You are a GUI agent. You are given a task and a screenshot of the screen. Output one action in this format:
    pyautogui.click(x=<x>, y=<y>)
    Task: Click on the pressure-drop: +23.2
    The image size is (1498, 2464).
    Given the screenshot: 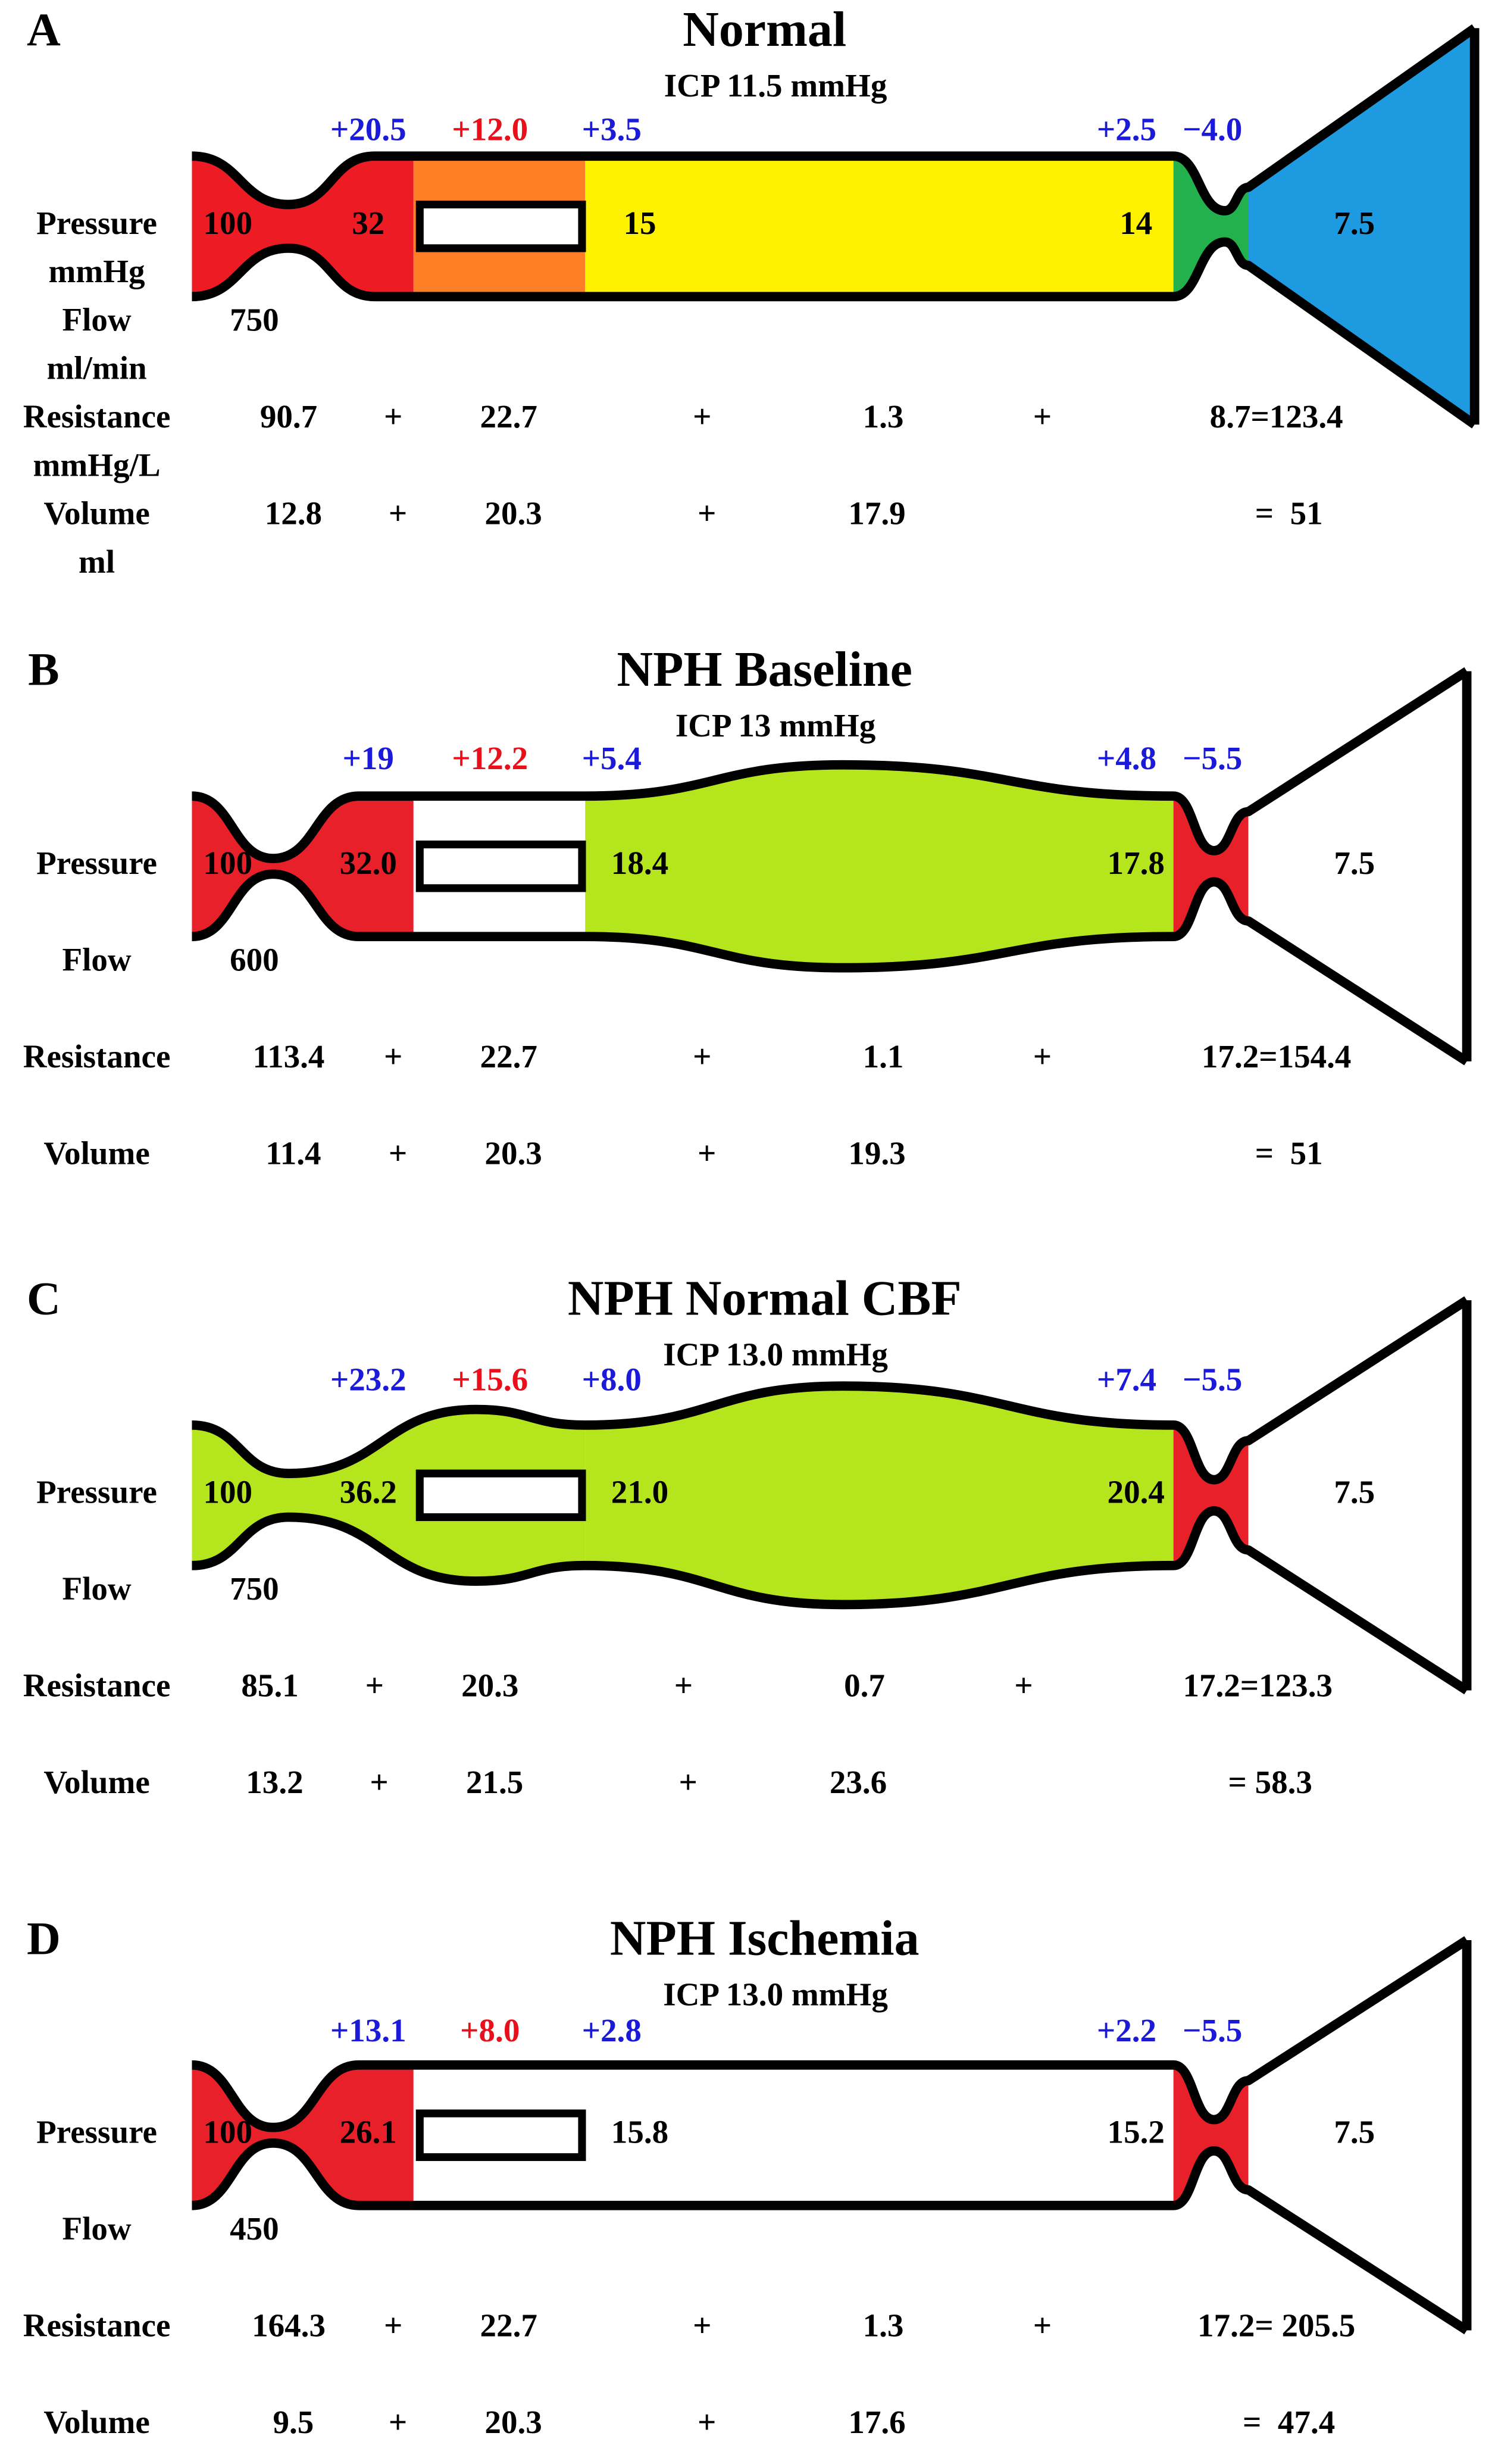 What is the action you would take?
    pyautogui.click(x=368, y=1379)
    